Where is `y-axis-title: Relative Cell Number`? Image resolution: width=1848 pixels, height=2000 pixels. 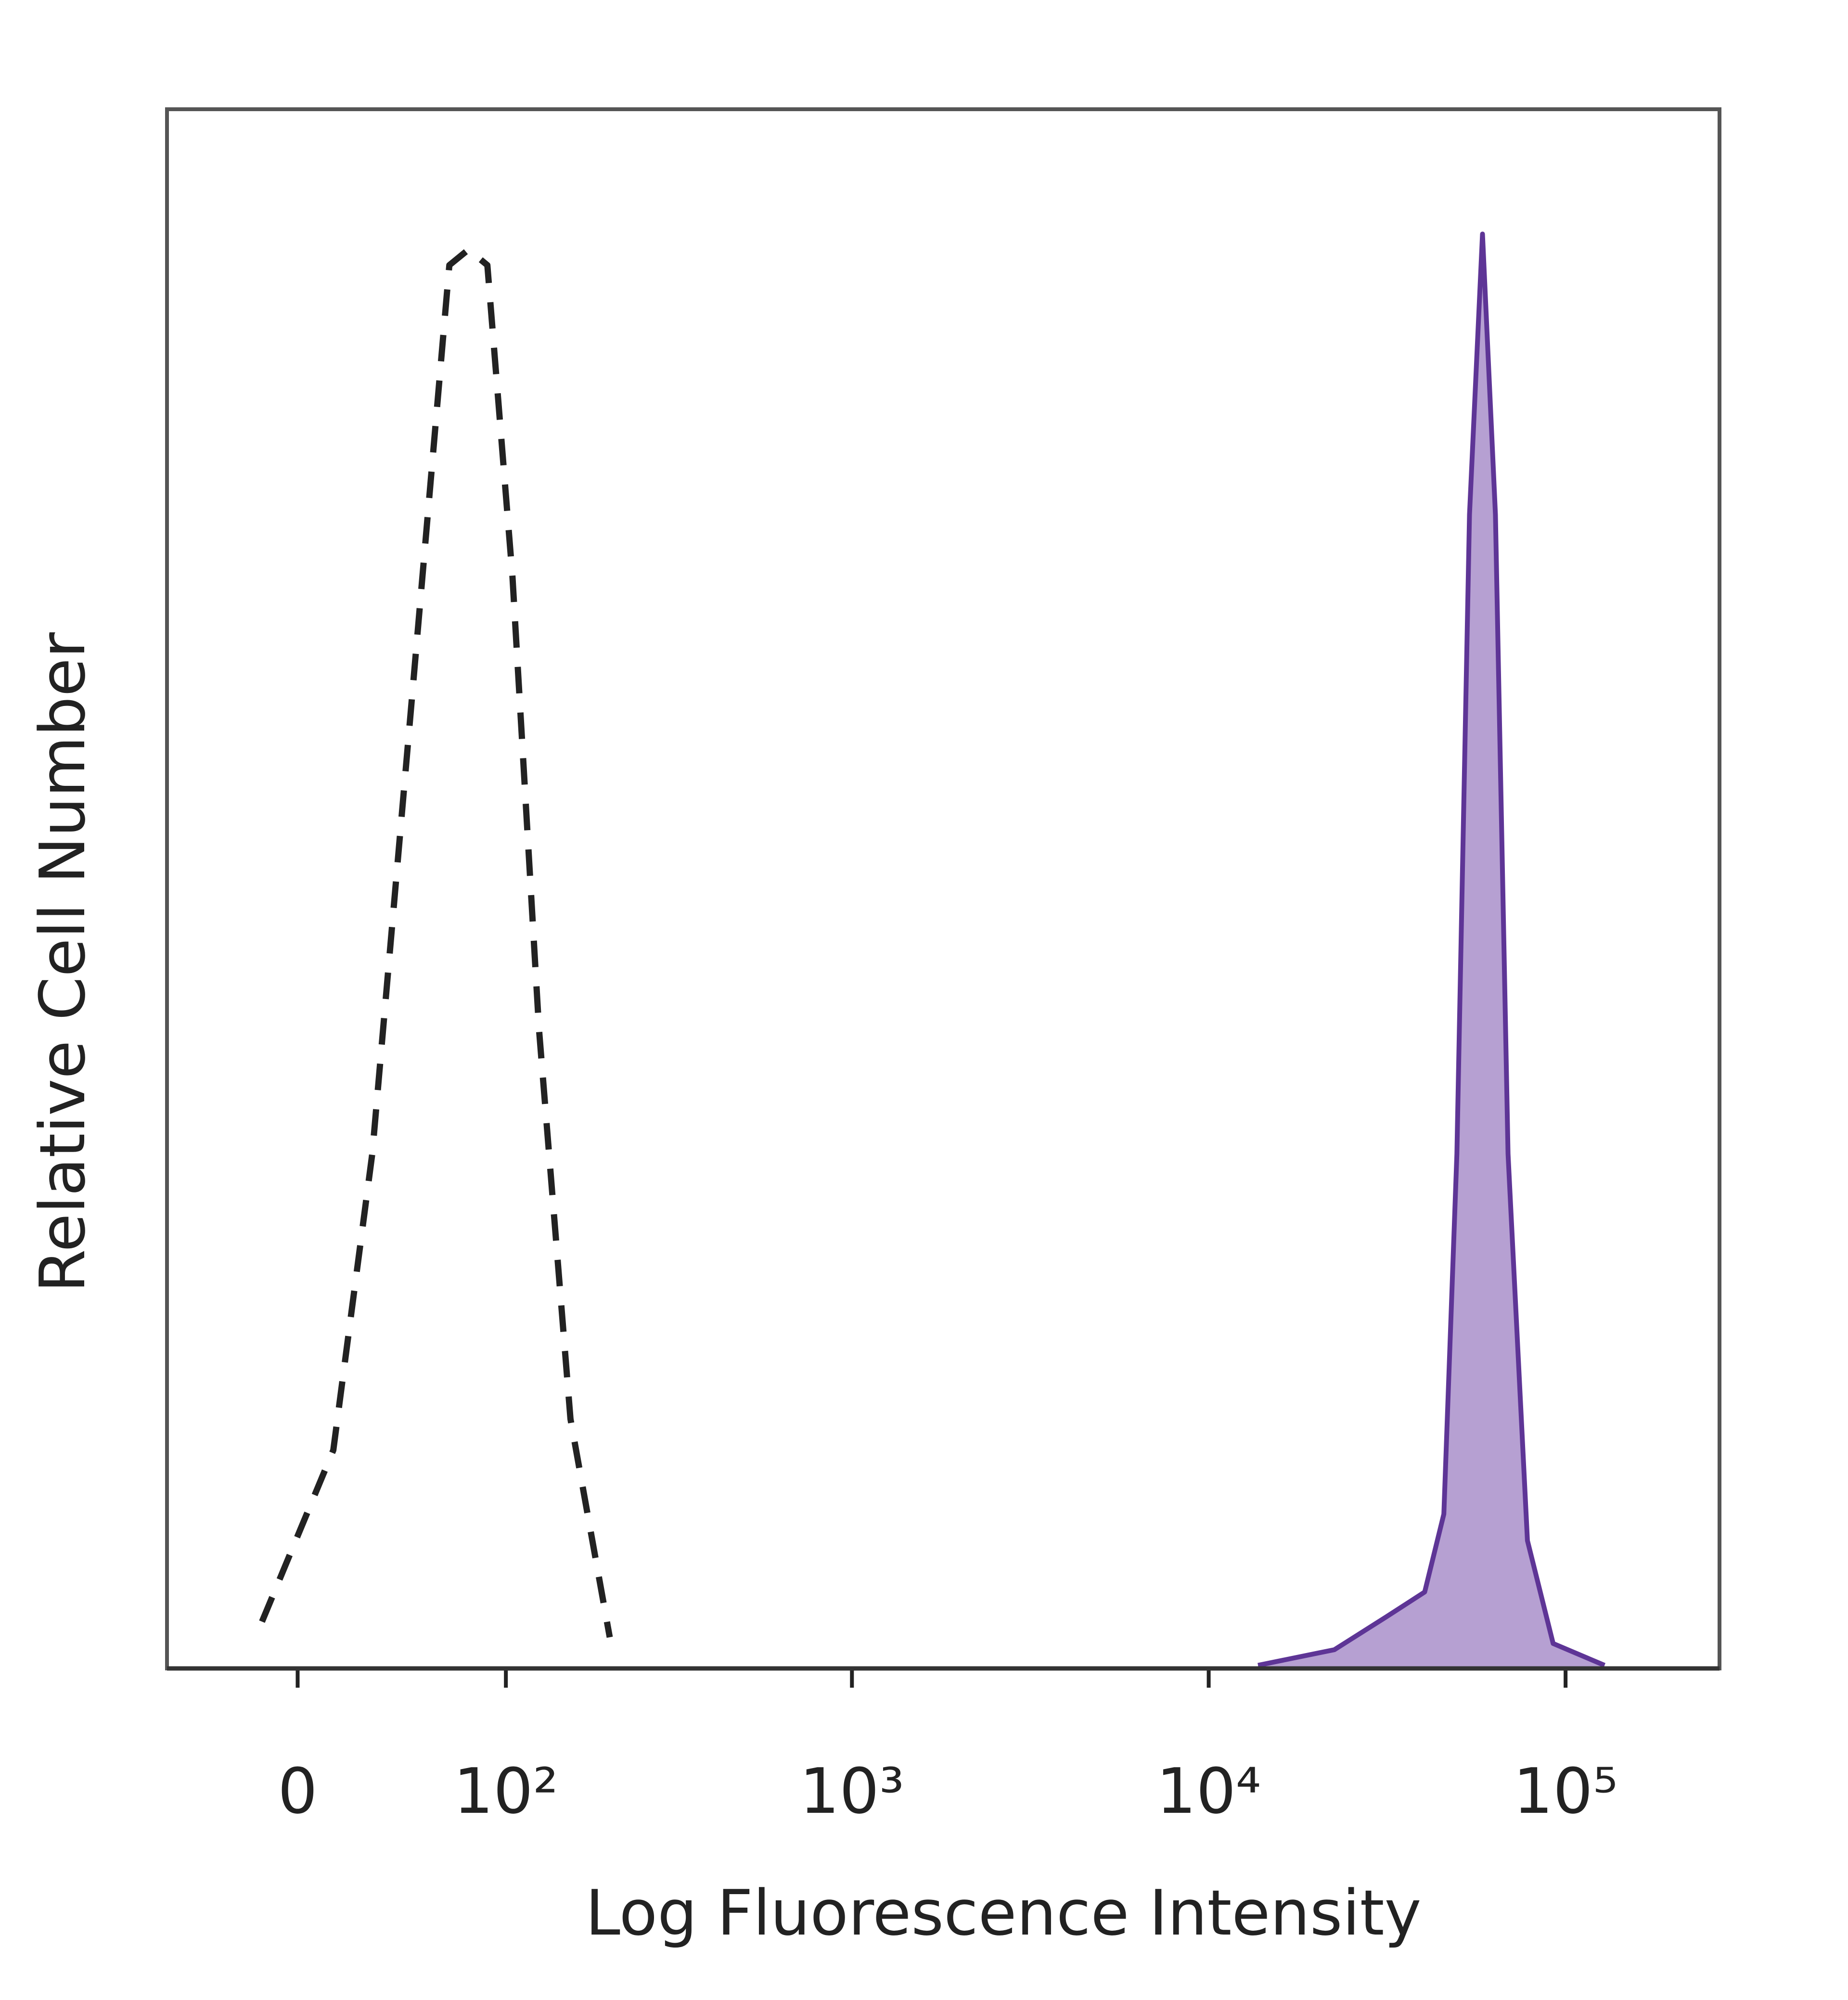 y-axis-title: Relative Cell Number is located at coordinates (62, 962).